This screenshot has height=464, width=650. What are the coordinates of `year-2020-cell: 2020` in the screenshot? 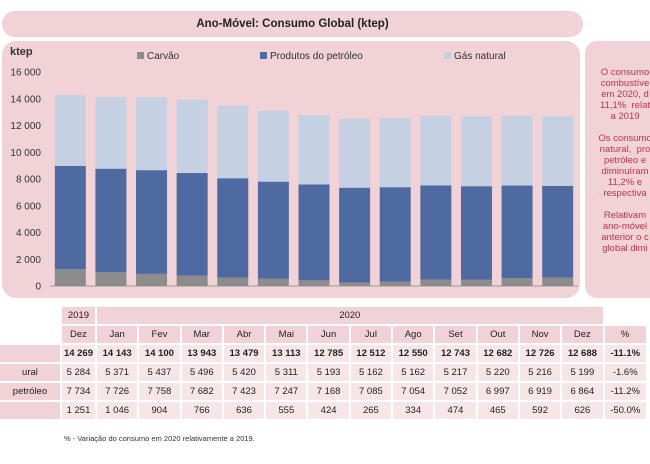 It's located at (350, 315).